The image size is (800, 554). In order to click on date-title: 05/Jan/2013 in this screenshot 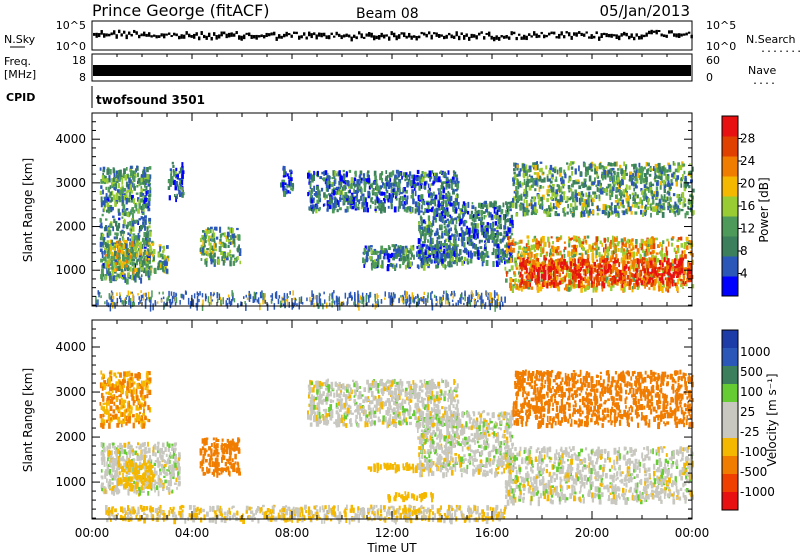, I will do `click(645, 11)`.